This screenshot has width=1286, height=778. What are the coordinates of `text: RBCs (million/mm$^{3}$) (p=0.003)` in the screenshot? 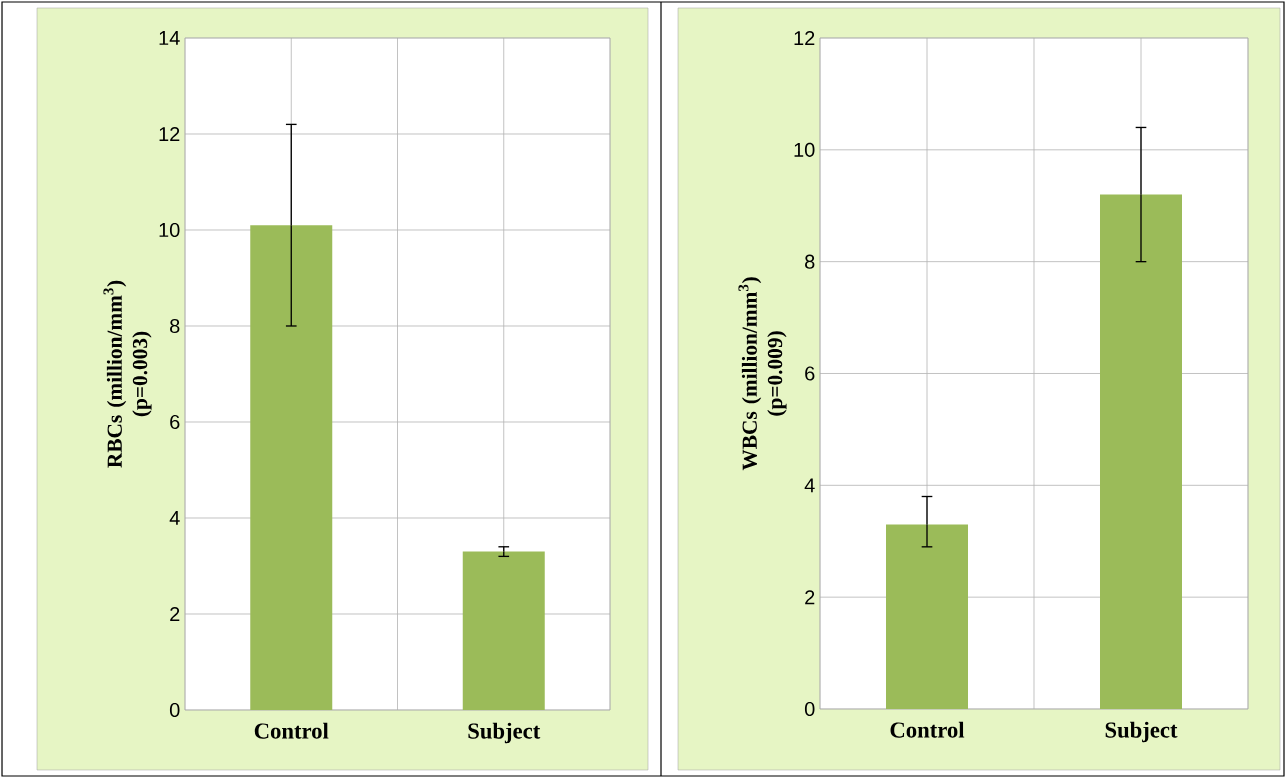 It's located at (127, 374).